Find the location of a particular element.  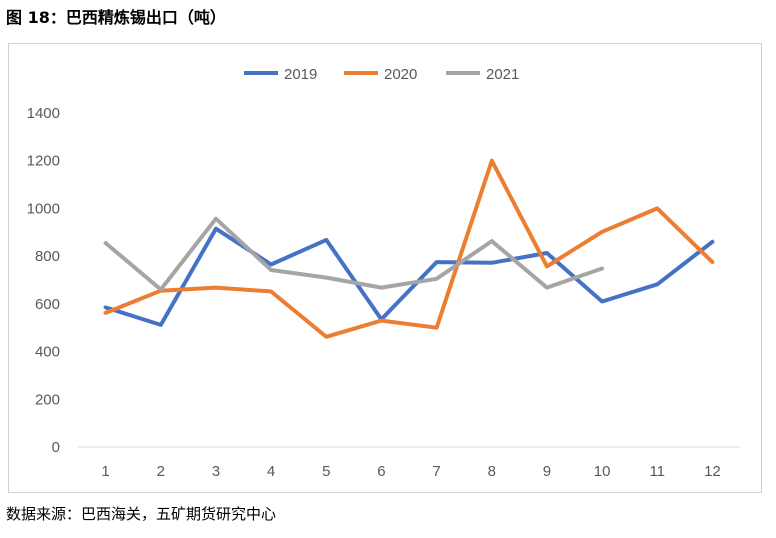

y-tick-label: 1000 is located at coordinates (43, 208).